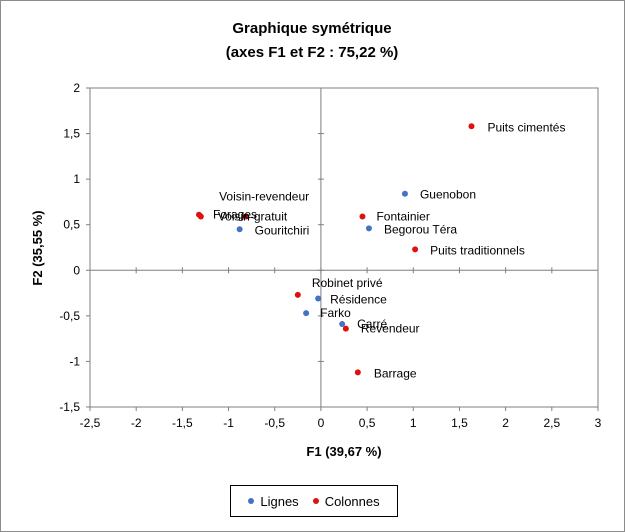 The width and height of the screenshot is (625, 532). I want to click on x-tick-label: 0,5, so click(367, 423).